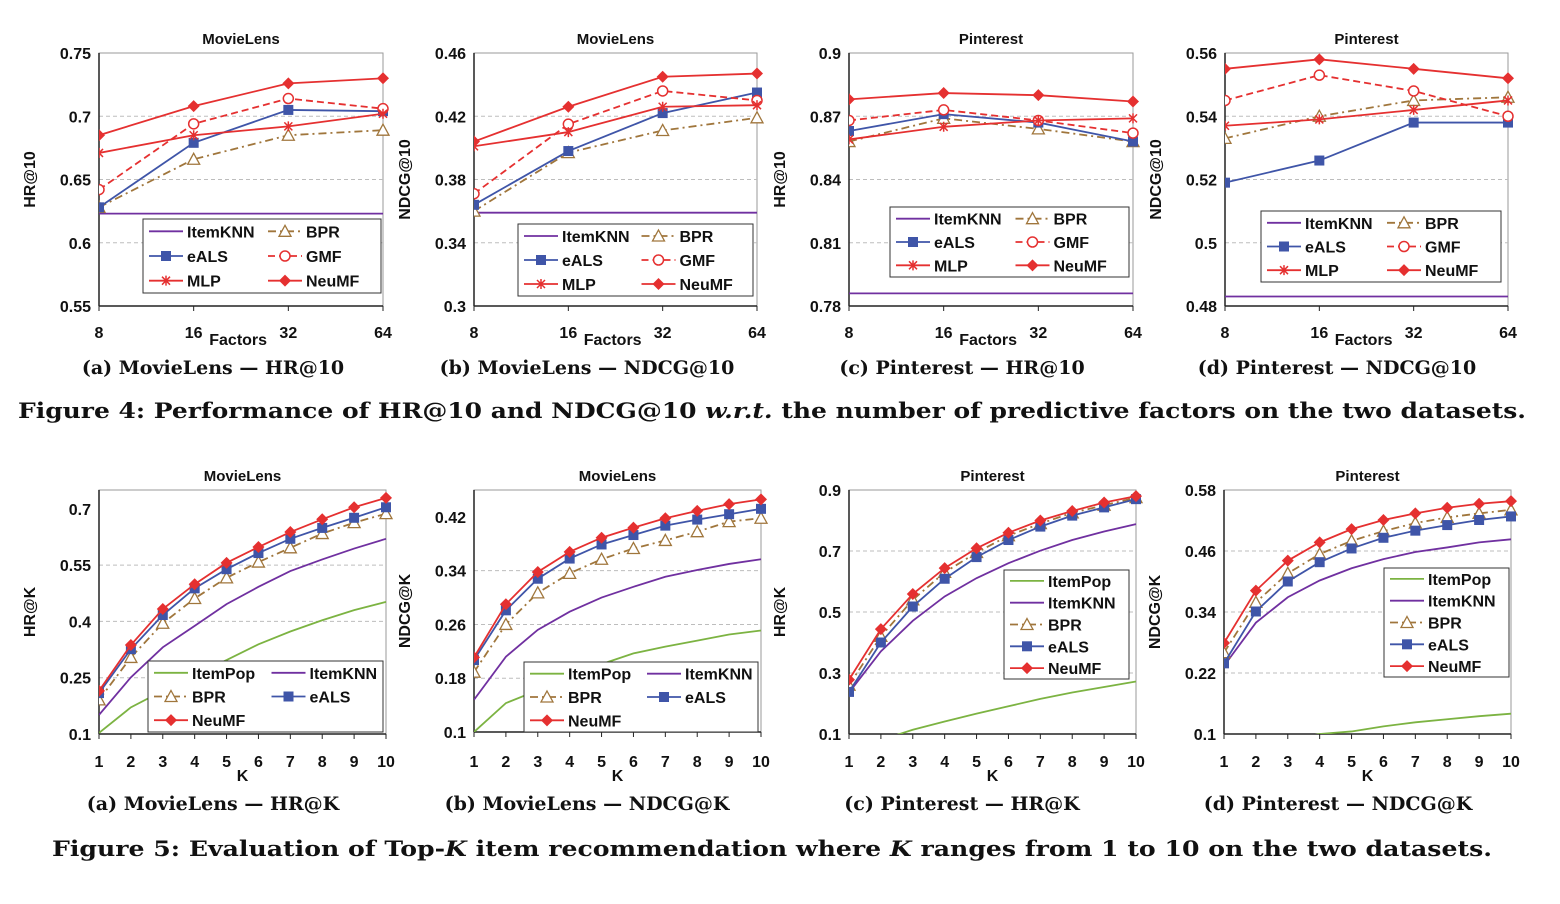 Image resolution: width=1560 pixels, height=904 pixels. I want to click on x-tick-label: 16, so click(194, 333).